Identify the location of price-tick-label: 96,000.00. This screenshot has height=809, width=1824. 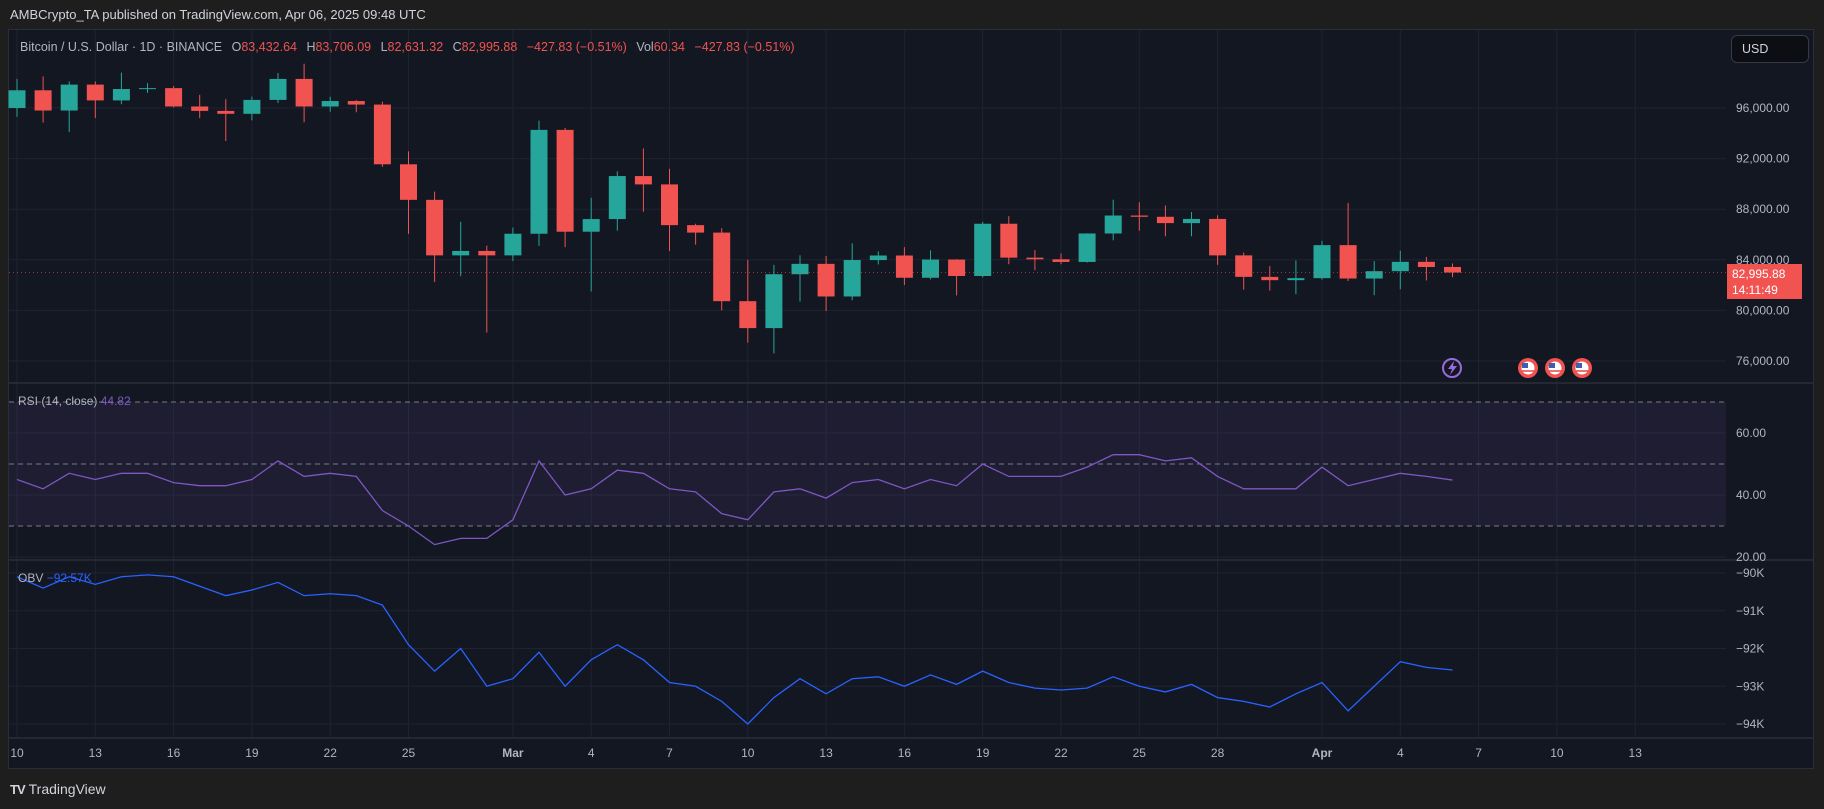
(1763, 108).